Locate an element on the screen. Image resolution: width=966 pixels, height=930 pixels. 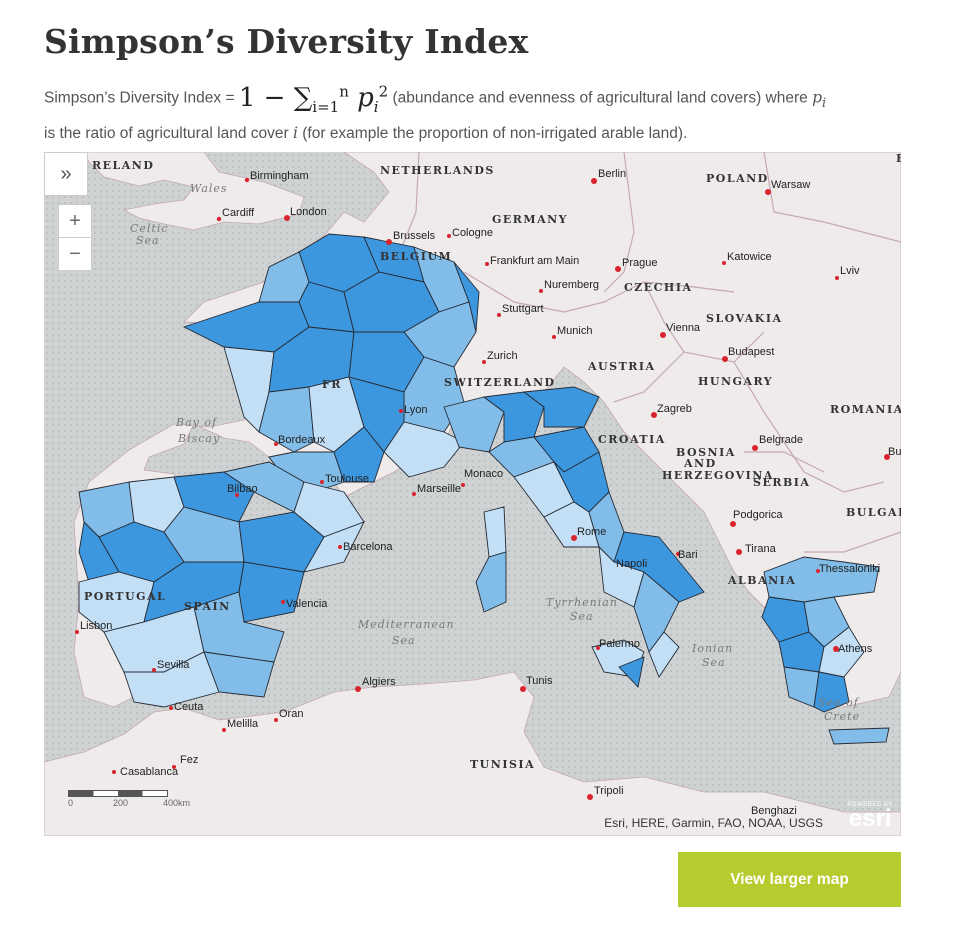
label-med-1: Mediterranean is located at coordinates (406, 624).